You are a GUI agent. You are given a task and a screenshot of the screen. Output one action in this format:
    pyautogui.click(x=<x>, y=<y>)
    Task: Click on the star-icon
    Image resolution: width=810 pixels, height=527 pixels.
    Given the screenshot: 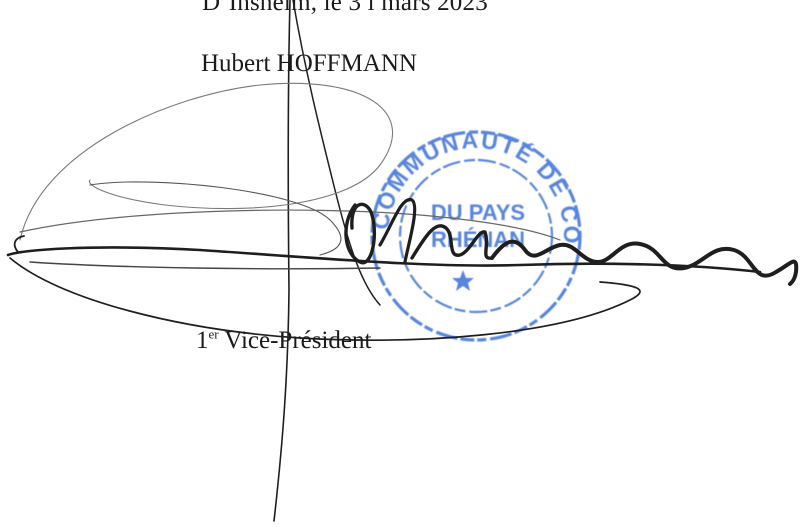 What is the action you would take?
    pyautogui.click(x=463, y=280)
    